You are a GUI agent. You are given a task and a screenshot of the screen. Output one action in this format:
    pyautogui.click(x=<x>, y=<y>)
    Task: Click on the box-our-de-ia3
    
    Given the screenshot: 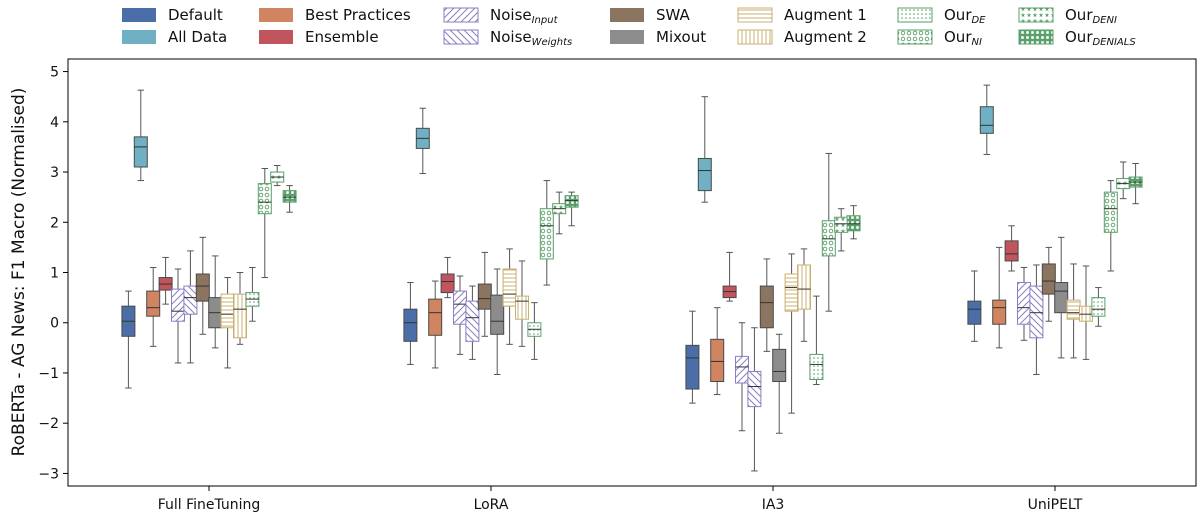 What is the action you would take?
    pyautogui.click(x=816, y=340)
    